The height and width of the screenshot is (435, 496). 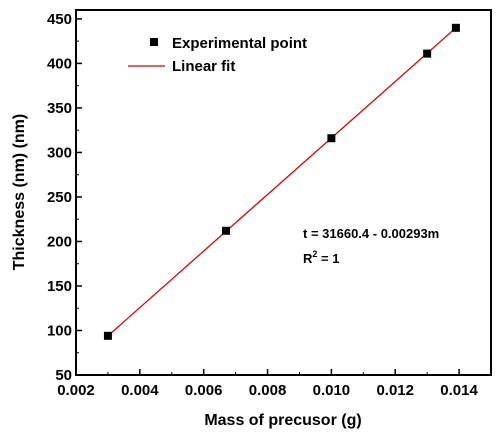 What do you see at coordinates (217, 55) in the screenshot?
I see `legend: Experimental point Linear fit` at bounding box center [217, 55].